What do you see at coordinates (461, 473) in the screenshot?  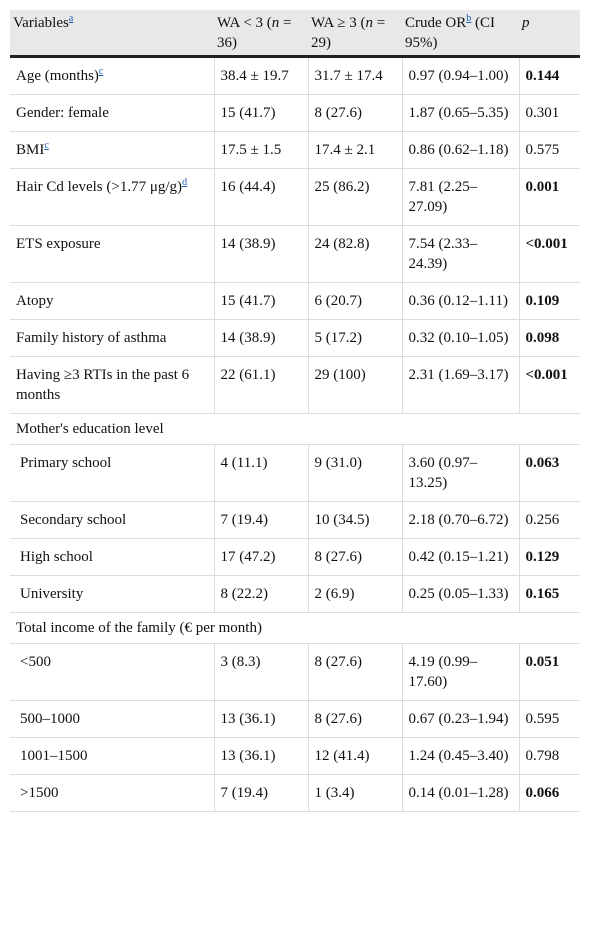 I see `crude-or-cell: 3.60 (0.97–13.25)` at bounding box center [461, 473].